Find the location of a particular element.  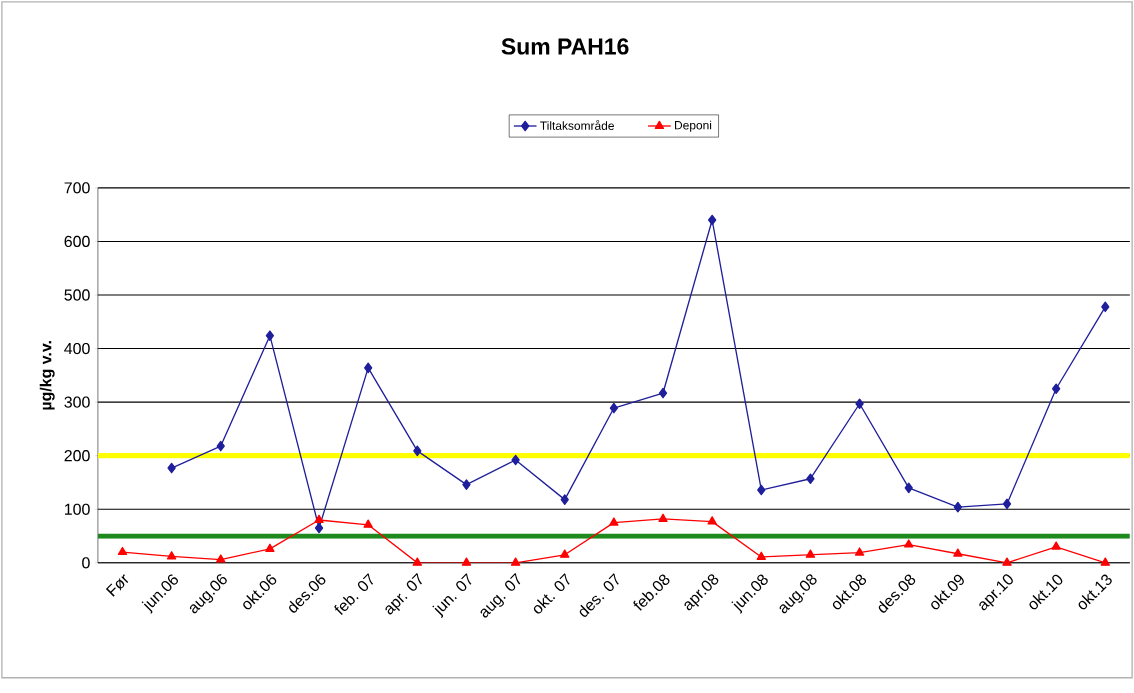

legend-label: Deponi is located at coordinates (693, 126).